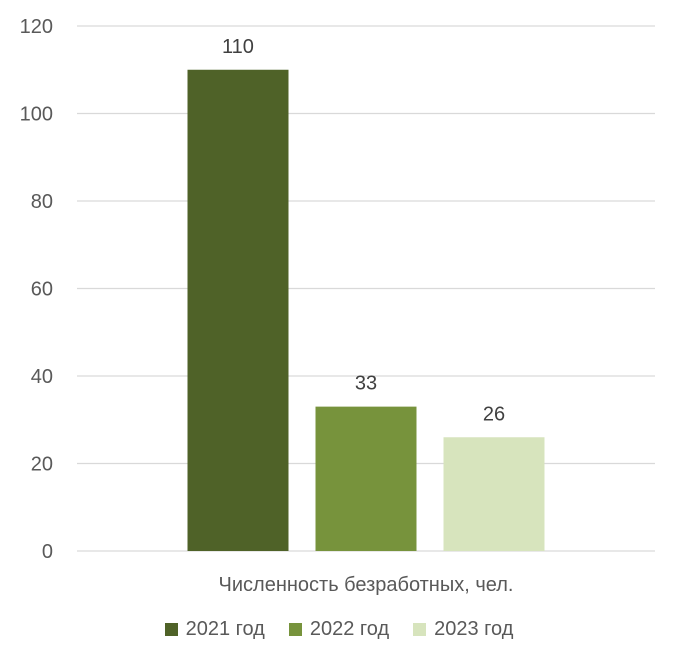 This screenshot has width=678, height=667. I want to click on y-tick-label: 60, so click(42, 290).